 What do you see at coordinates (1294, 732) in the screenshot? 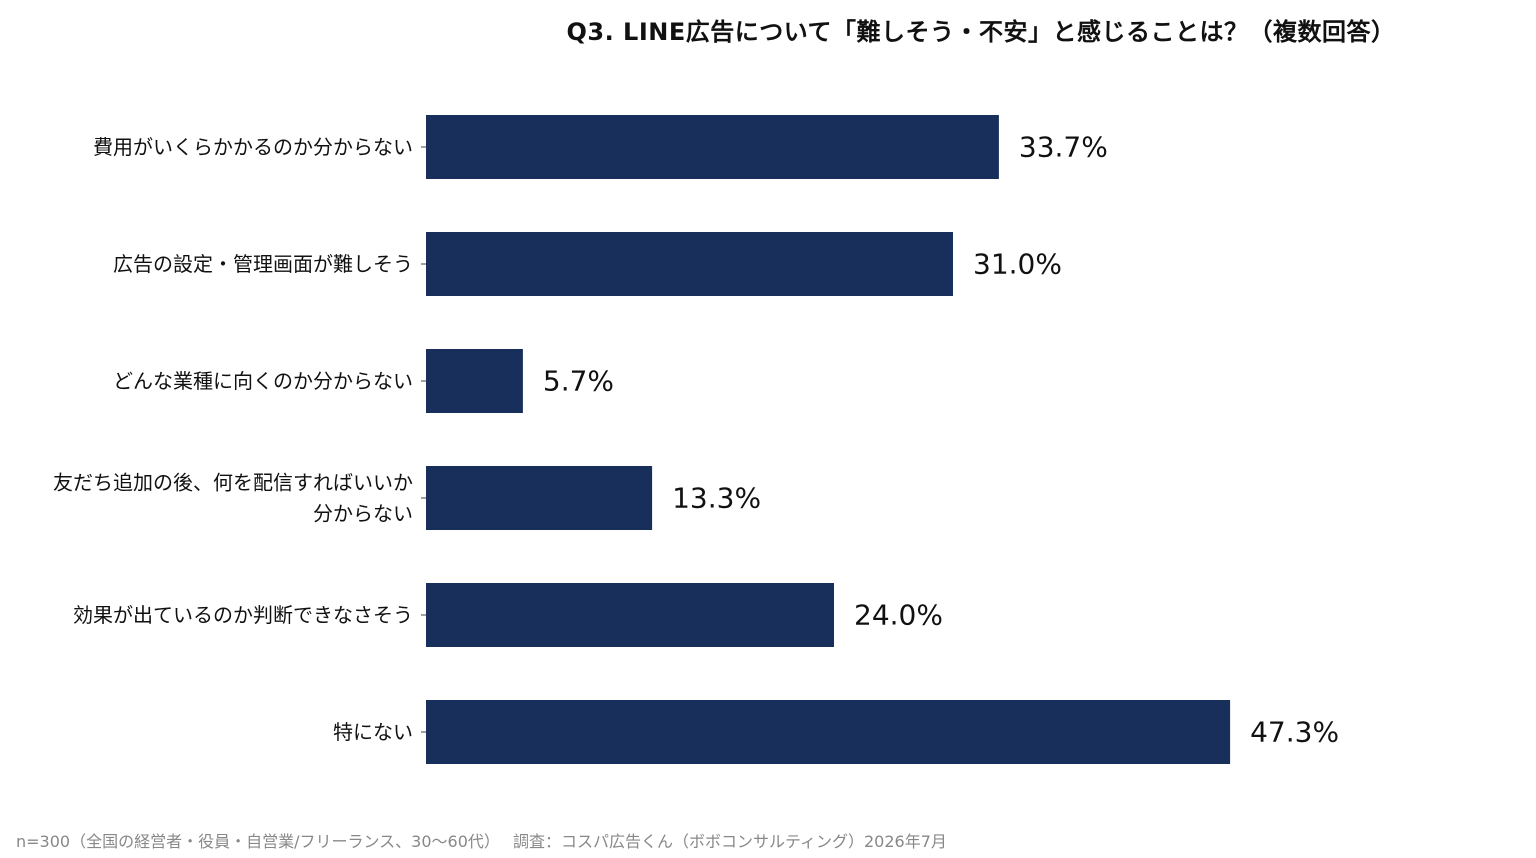
I see `value-label: 47.3%` at bounding box center [1294, 732].